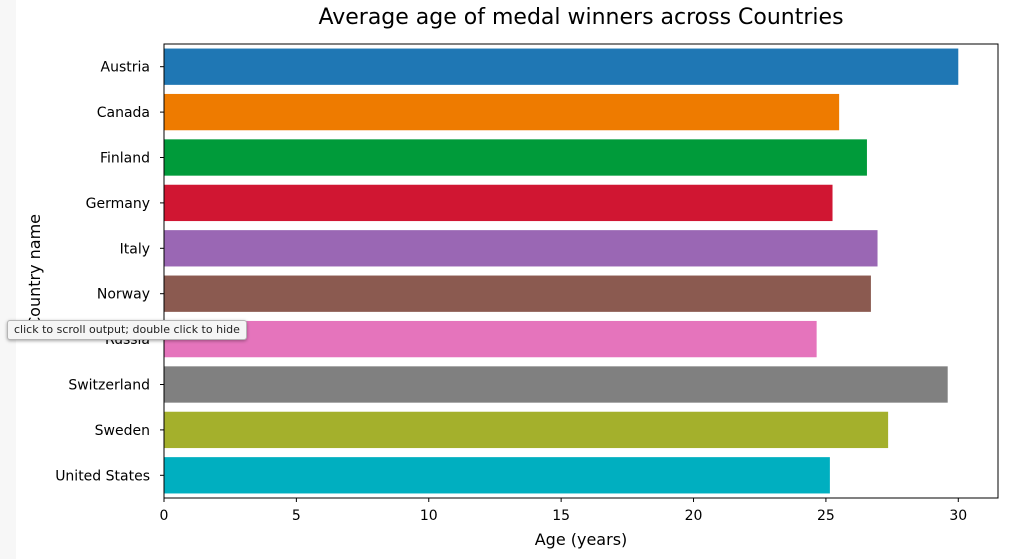 Image resolution: width=1022 pixels, height=559 pixels. Describe the element at coordinates (125, 159) in the screenshot. I see `y-tick-label: Finland` at that location.